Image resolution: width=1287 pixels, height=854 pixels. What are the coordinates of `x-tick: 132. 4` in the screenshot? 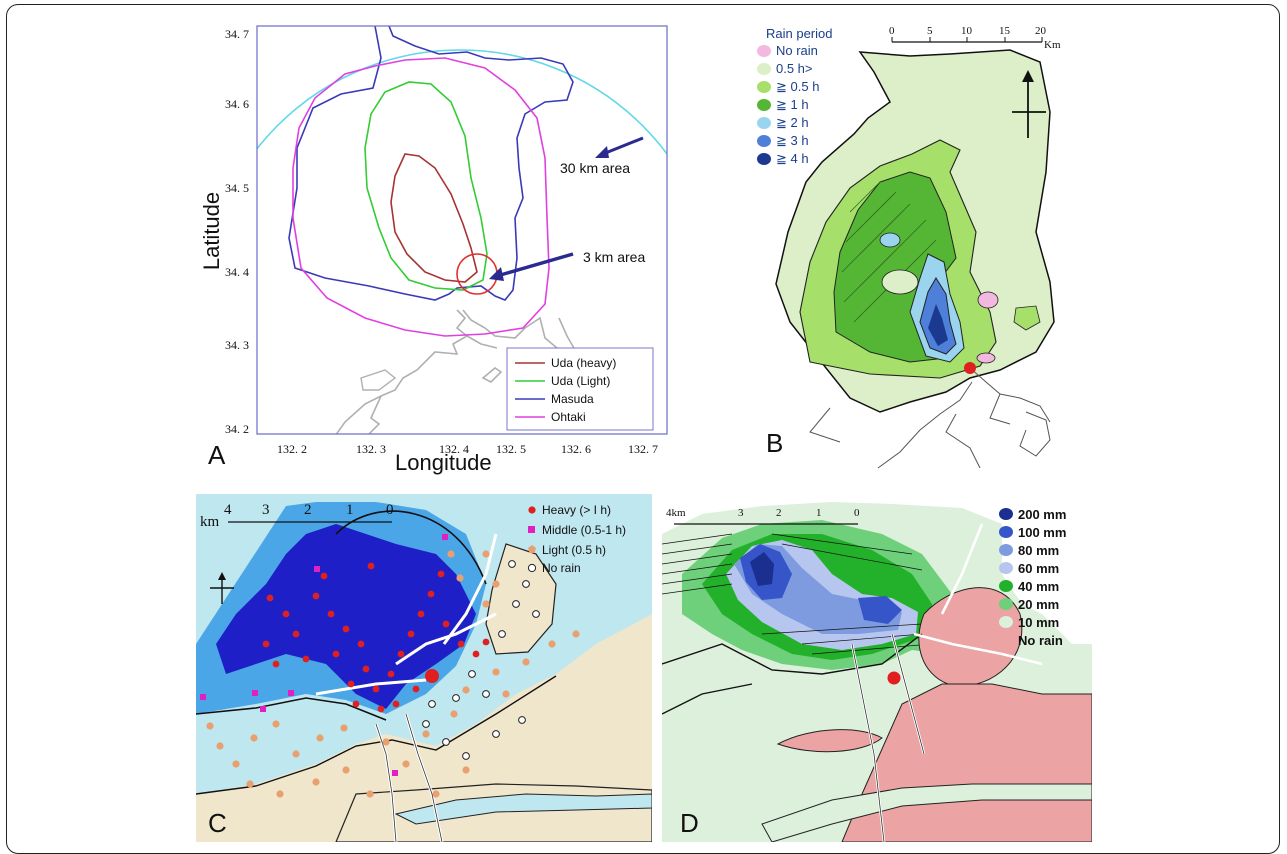 It's located at (454, 449).